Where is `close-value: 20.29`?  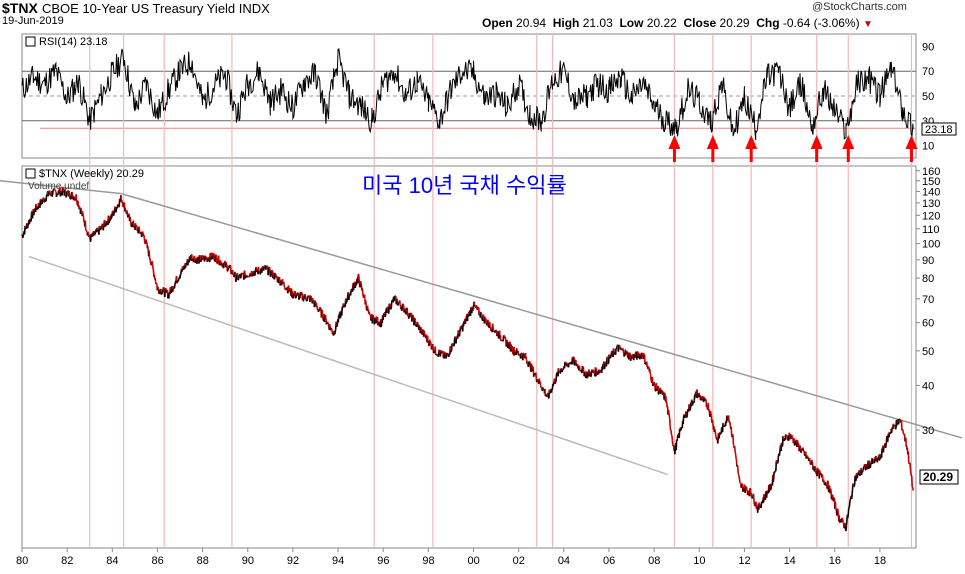 close-value: 20.29 is located at coordinates (734, 23).